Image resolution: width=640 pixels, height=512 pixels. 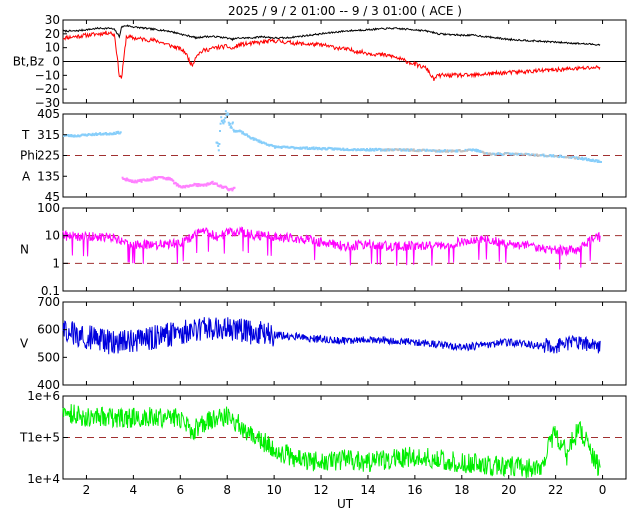 What do you see at coordinates (48, 385) in the screenshot?
I see `y-tick-label: 400` at bounding box center [48, 385].